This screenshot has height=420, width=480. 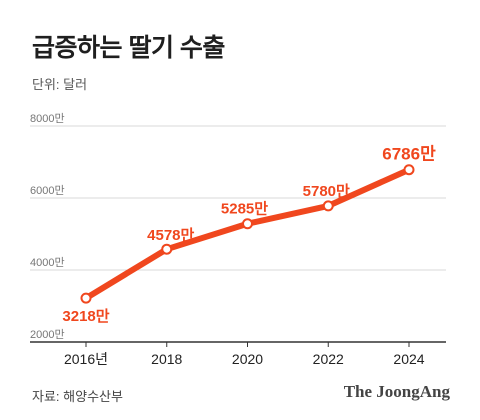 What do you see at coordinates (166, 359) in the screenshot?
I see `x-tick-label: 2018` at bounding box center [166, 359].